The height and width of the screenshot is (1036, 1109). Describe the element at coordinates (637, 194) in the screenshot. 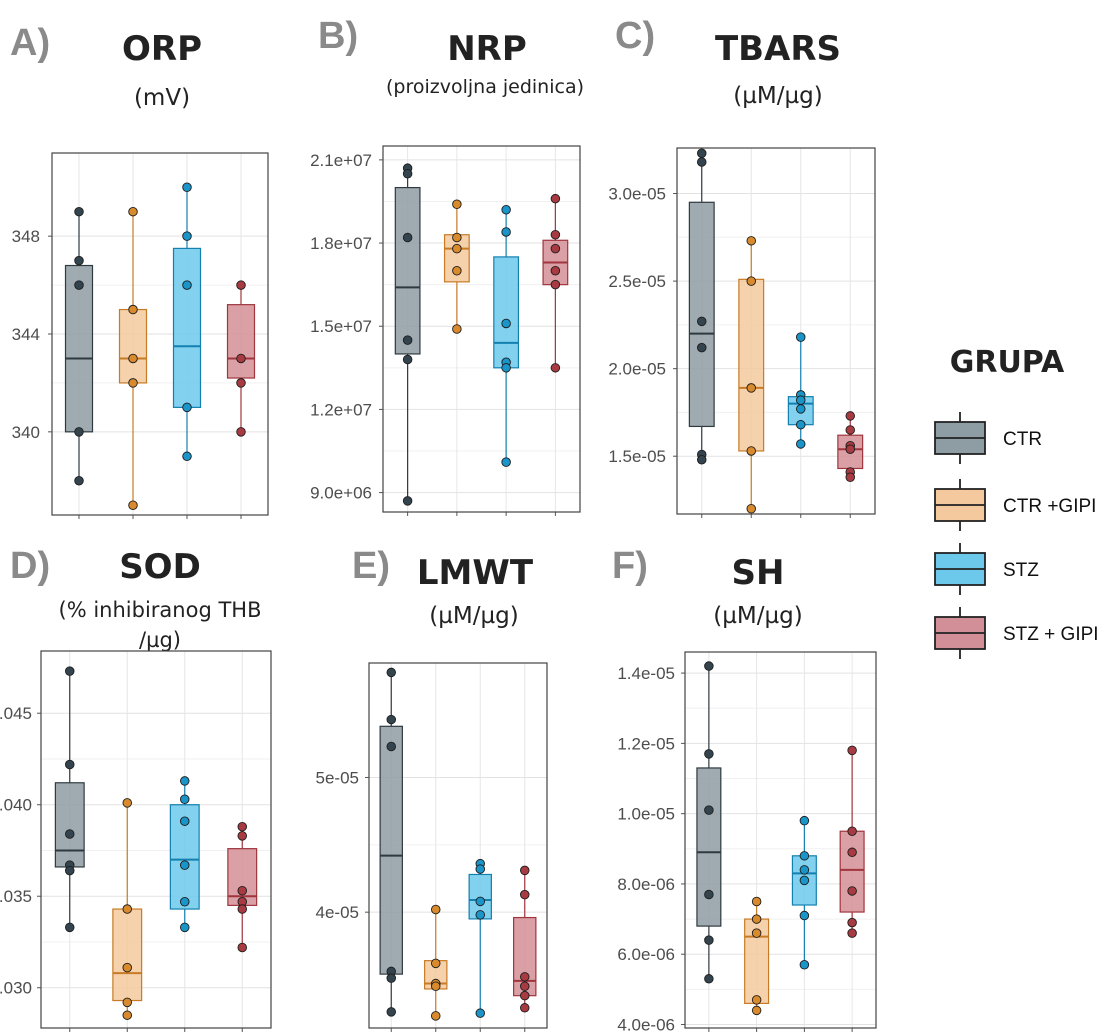

I see `y-tick-label: 3.0e-05` at that location.